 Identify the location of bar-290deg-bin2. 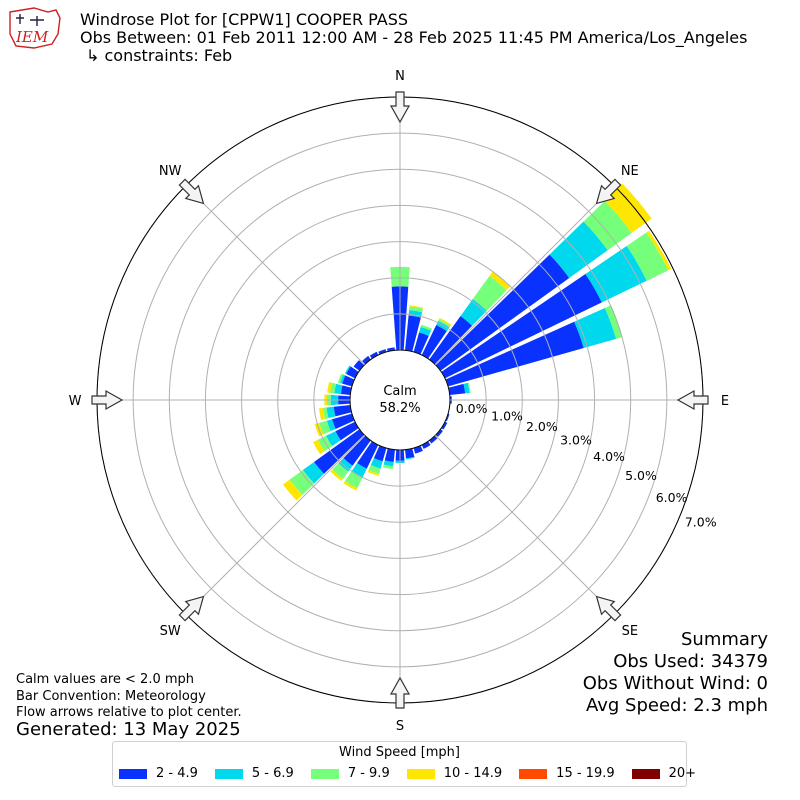
(343, 379).